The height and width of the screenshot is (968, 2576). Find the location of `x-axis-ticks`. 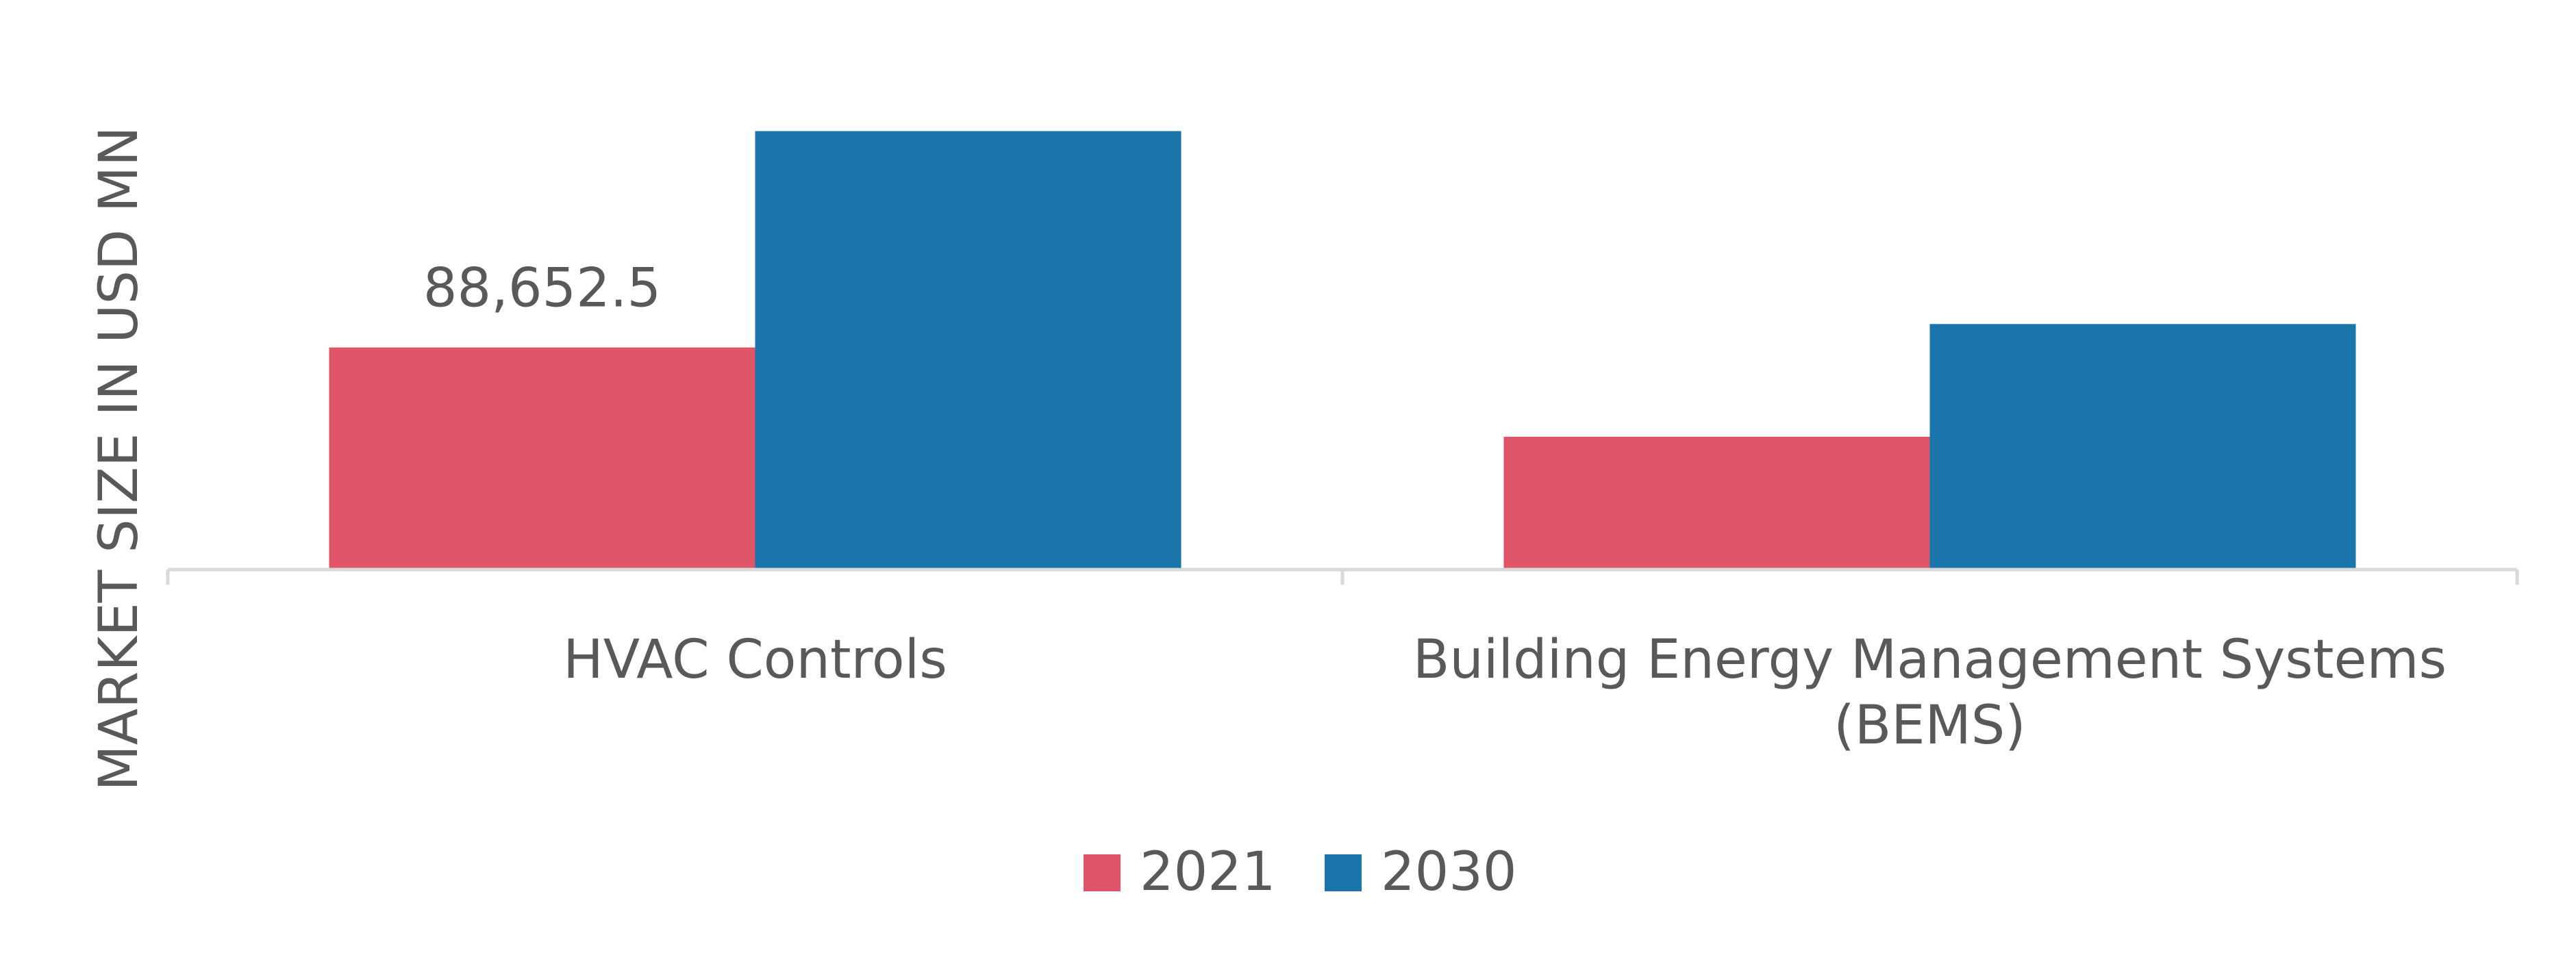

x-axis-ticks is located at coordinates (1342, 577).